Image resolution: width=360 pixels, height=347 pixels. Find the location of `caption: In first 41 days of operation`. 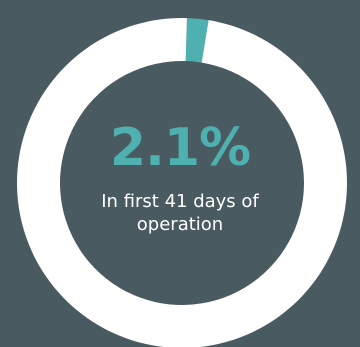

caption: In first 41 days of operation is located at coordinates (180, 213).